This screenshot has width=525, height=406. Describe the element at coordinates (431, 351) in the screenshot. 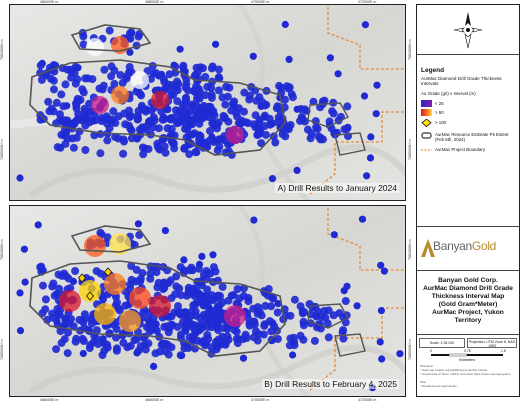

I see `scale-label: 0` at that location.